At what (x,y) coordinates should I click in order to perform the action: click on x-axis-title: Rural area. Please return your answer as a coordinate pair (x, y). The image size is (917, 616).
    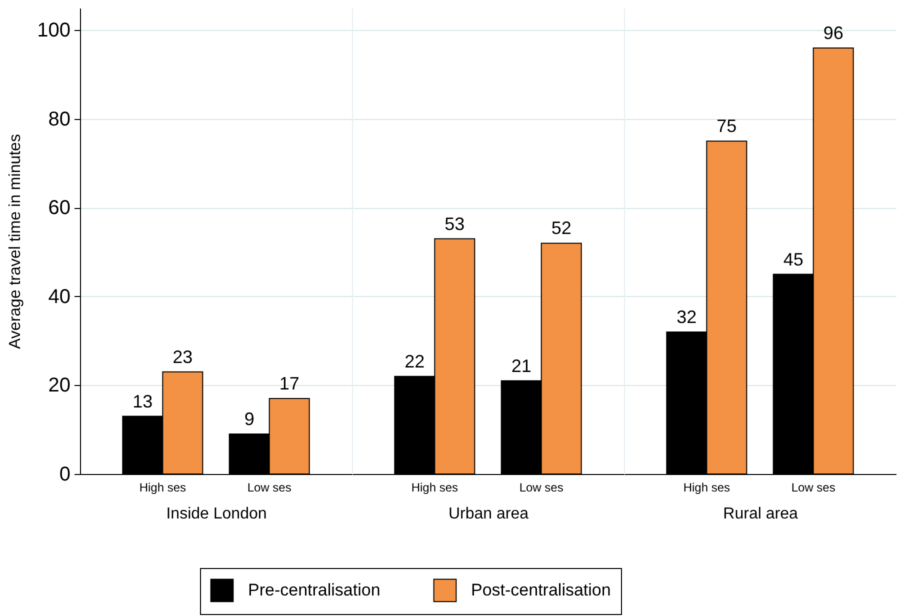
    Looking at the image, I should click on (760, 514).